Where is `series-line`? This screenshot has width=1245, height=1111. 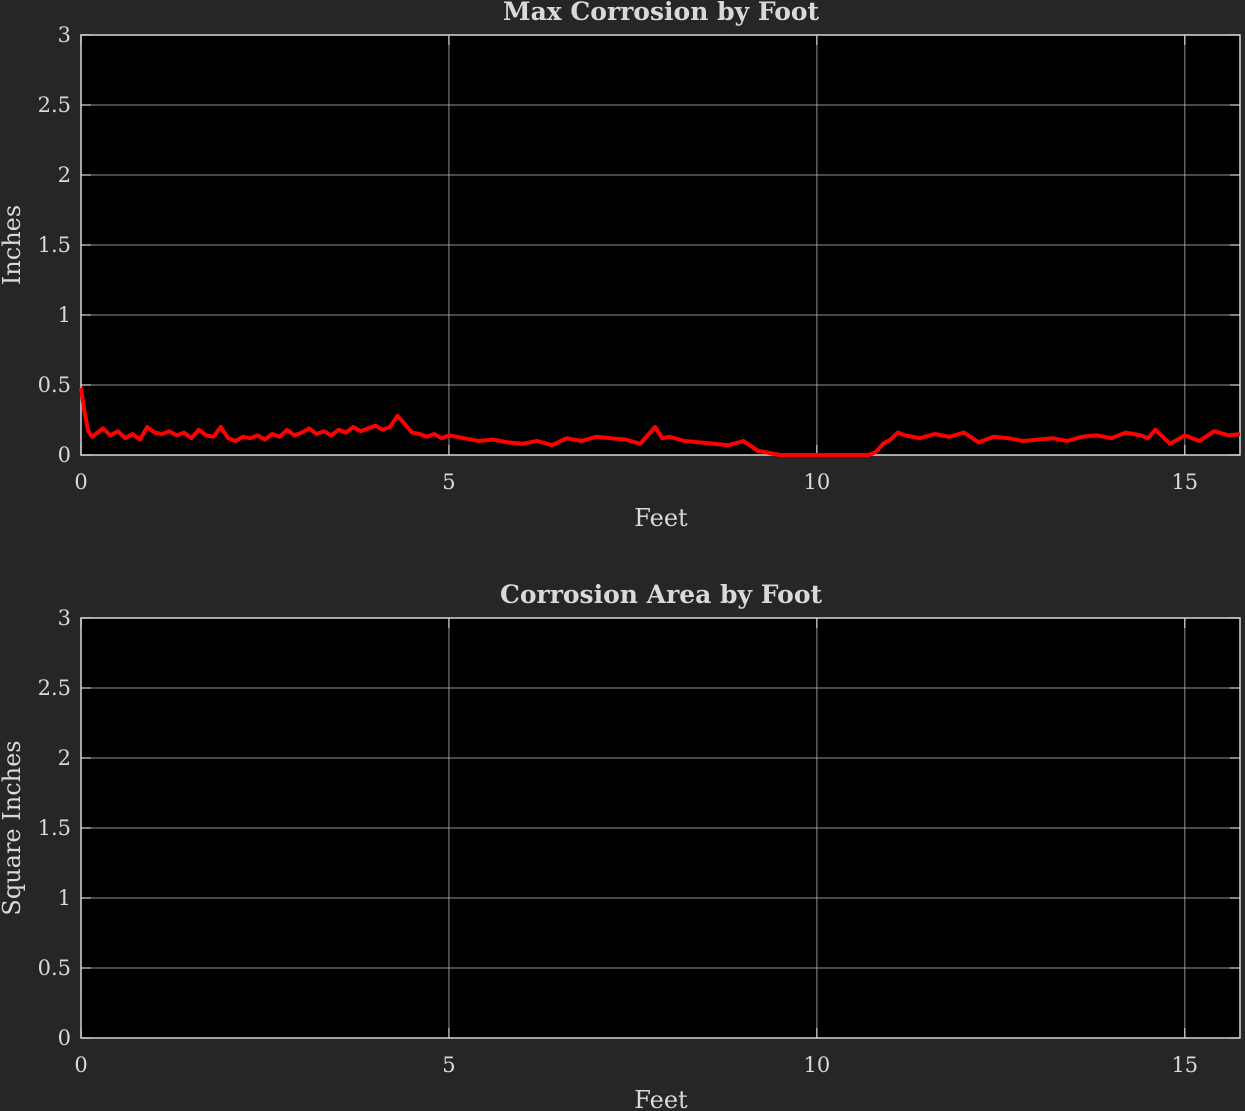
series-line is located at coordinates (660, 422).